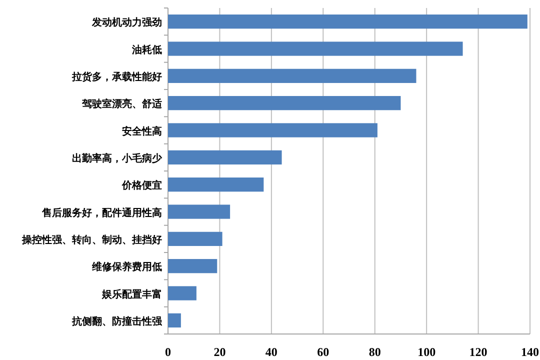 The width and height of the screenshot is (540, 360). I want to click on y-tick-label: 出勤率高，小毛病少, so click(117, 158).